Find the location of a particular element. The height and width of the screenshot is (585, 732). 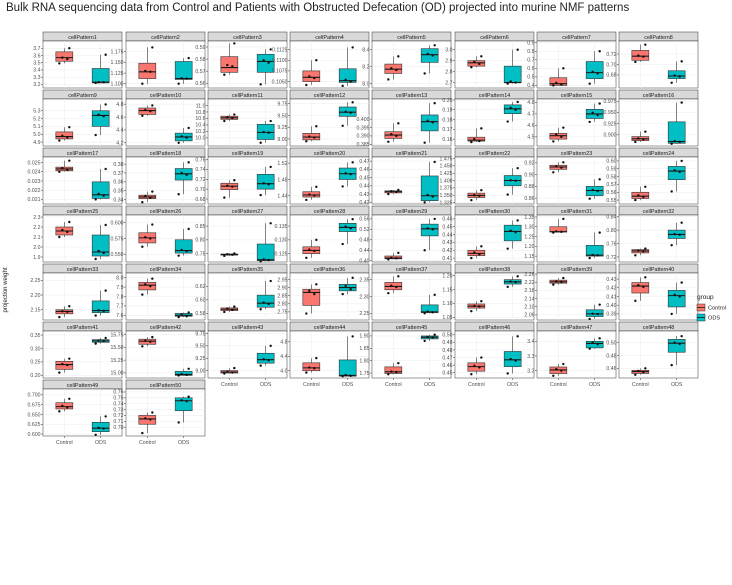

y-tick-label: 0.57 is located at coordinates (200, 72).